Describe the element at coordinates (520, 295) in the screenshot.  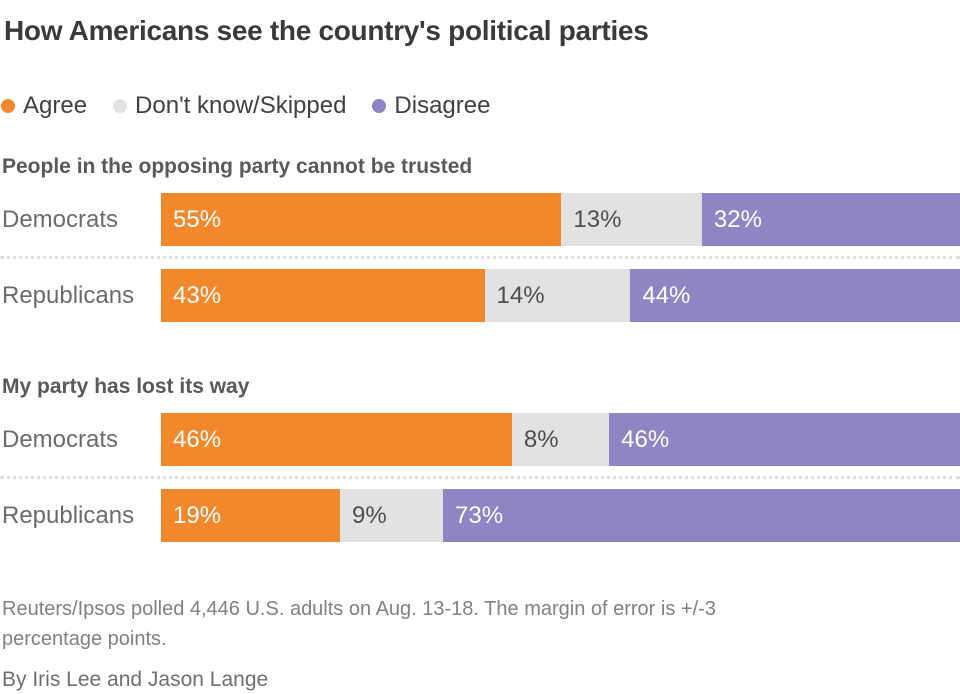
I see `bar-value-label: 14%` at that location.